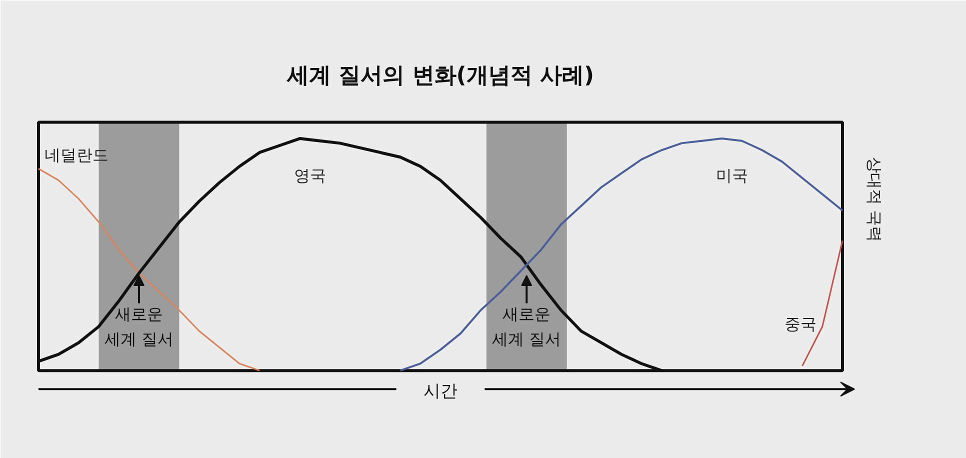 The image size is (966, 458). Describe the element at coordinates (732, 176) in the screenshot. I see `series-label: 미국` at that location.